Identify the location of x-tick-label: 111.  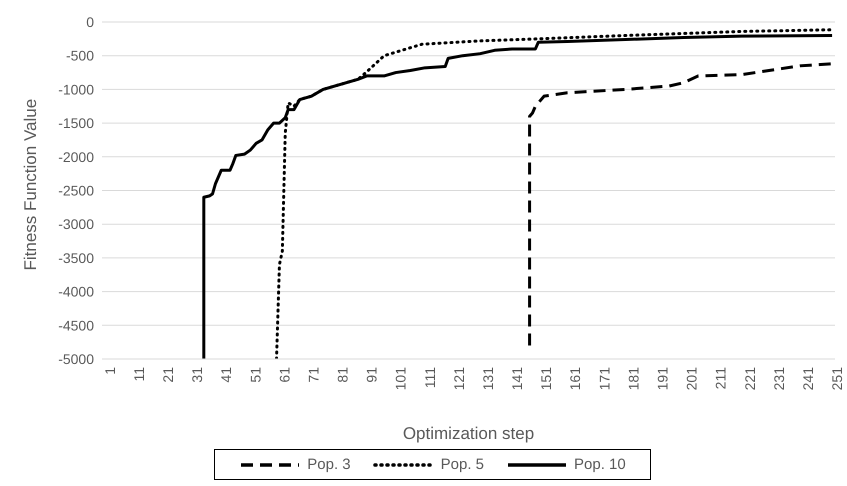
(430, 377).